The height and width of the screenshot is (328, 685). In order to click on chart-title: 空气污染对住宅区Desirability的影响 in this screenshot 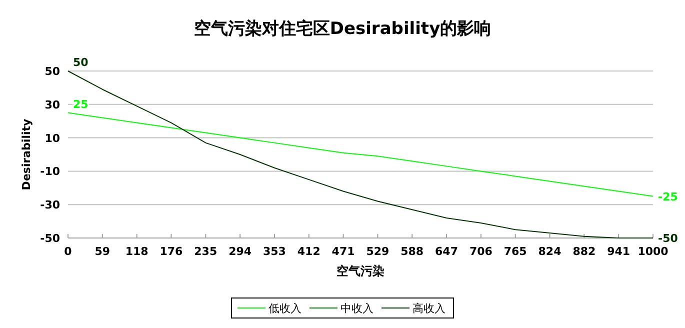, I will do `click(343, 29)`.